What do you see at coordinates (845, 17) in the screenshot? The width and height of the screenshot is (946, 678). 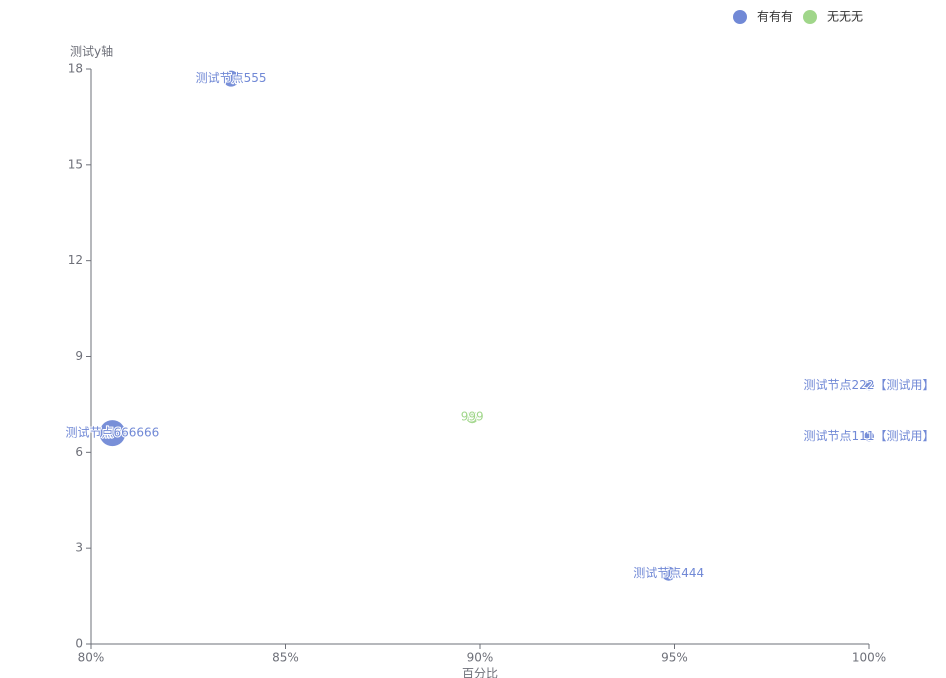 I see `legend-label: 无无无` at bounding box center [845, 17].